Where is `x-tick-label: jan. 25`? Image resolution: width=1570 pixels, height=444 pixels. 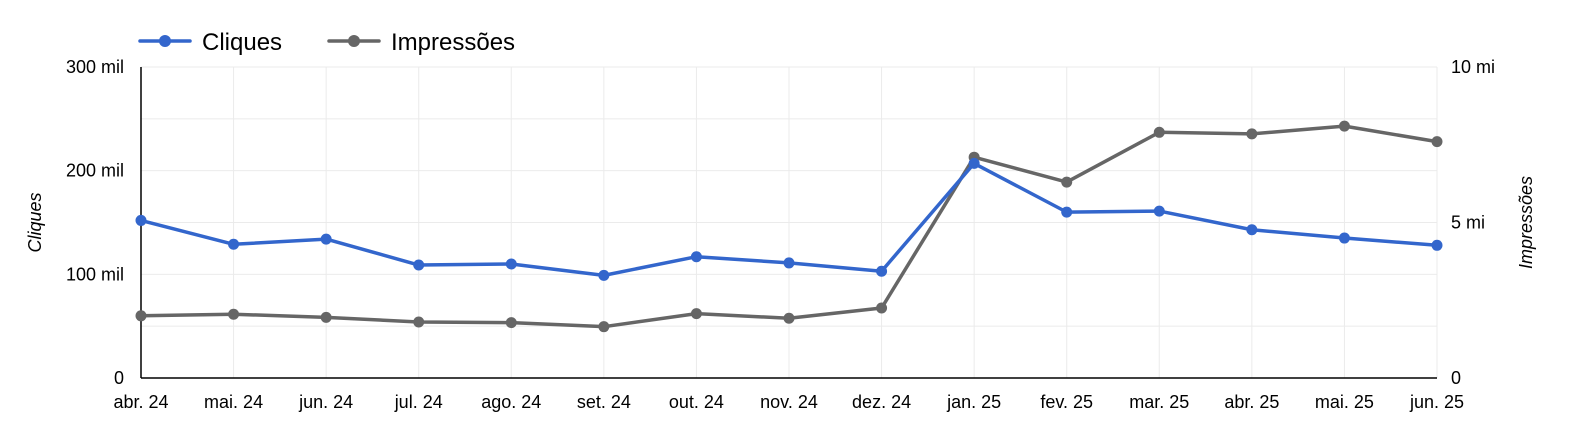 x-tick-label: jan. 25 is located at coordinates (973, 402).